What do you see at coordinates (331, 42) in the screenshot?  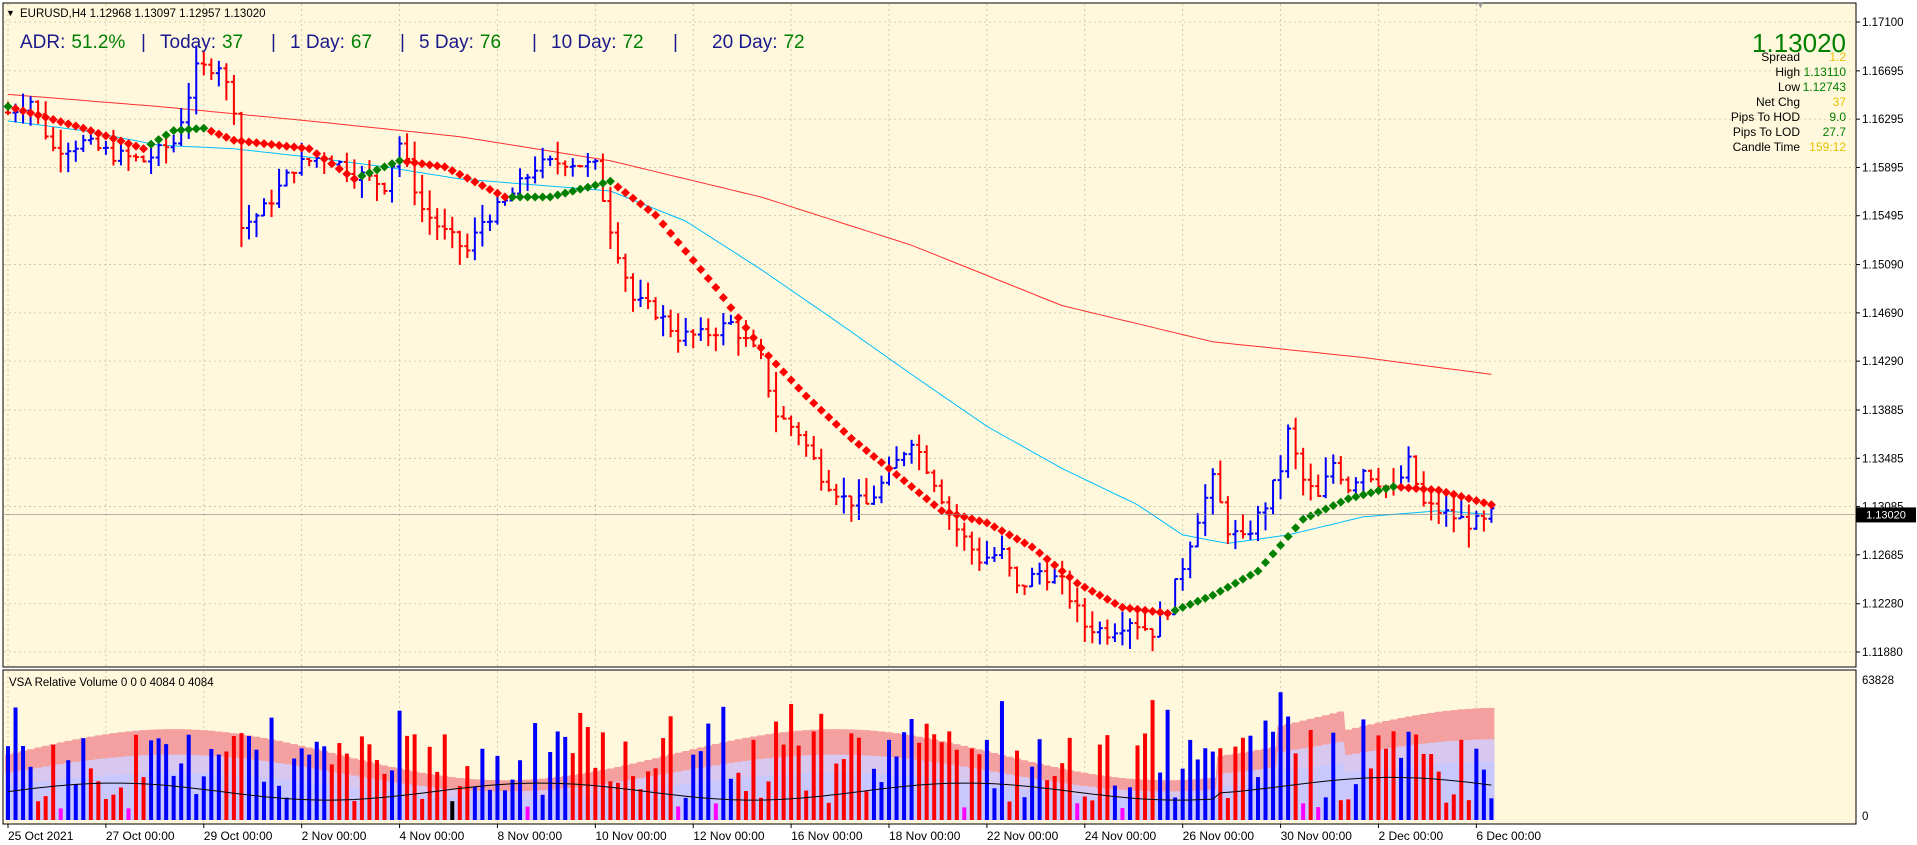 I see `svg-text:1 Day:67: 1 Day: 67` at bounding box center [331, 42].